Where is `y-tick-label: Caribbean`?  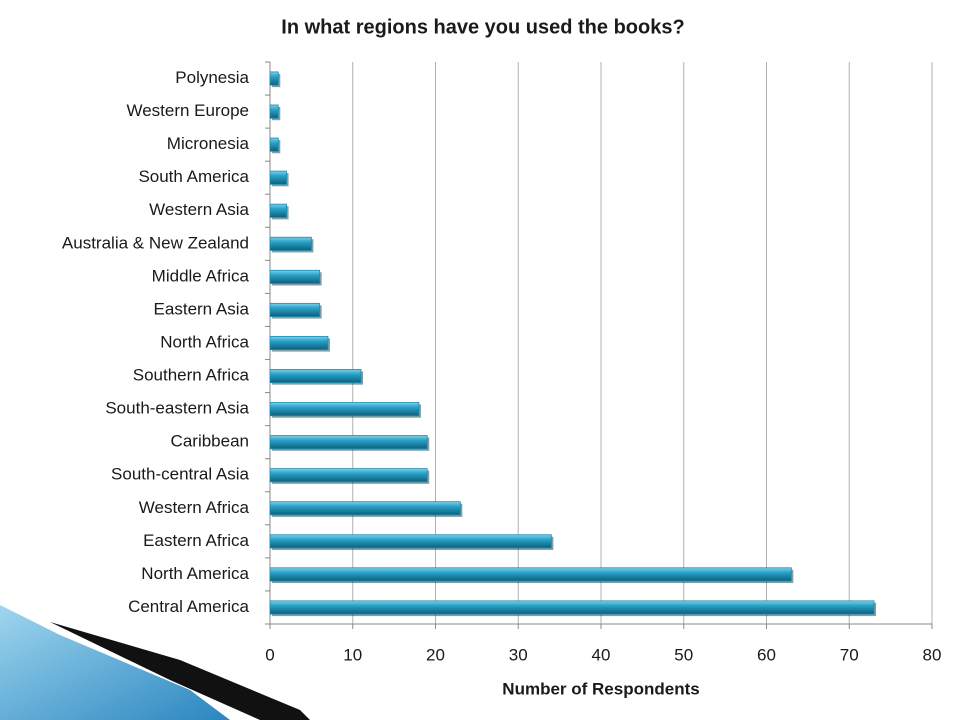
y-tick-label: Caribbean is located at coordinates (210, 441).